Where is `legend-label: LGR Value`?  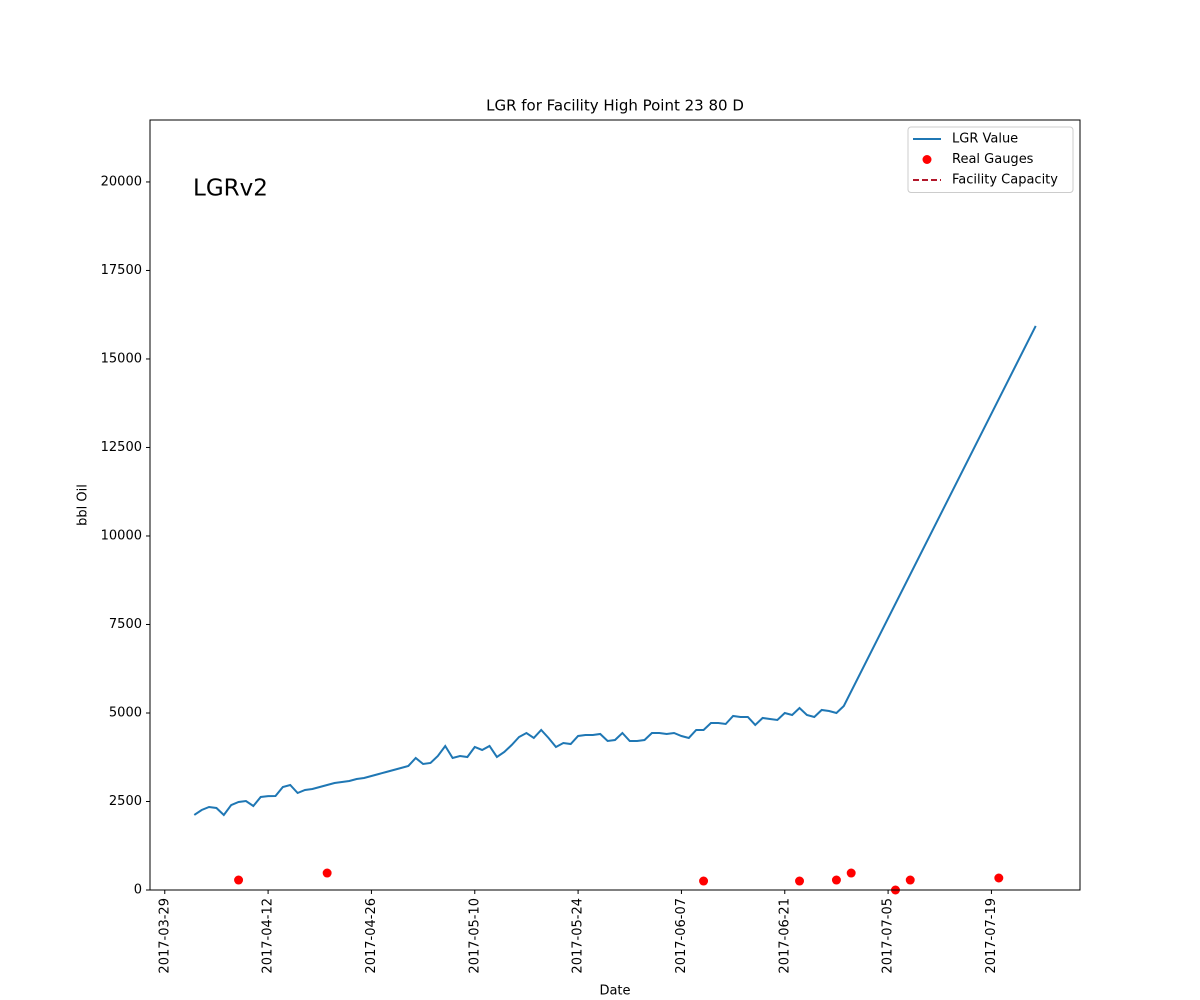
legend-label: LGR Value is located at coordinates (985, 139).